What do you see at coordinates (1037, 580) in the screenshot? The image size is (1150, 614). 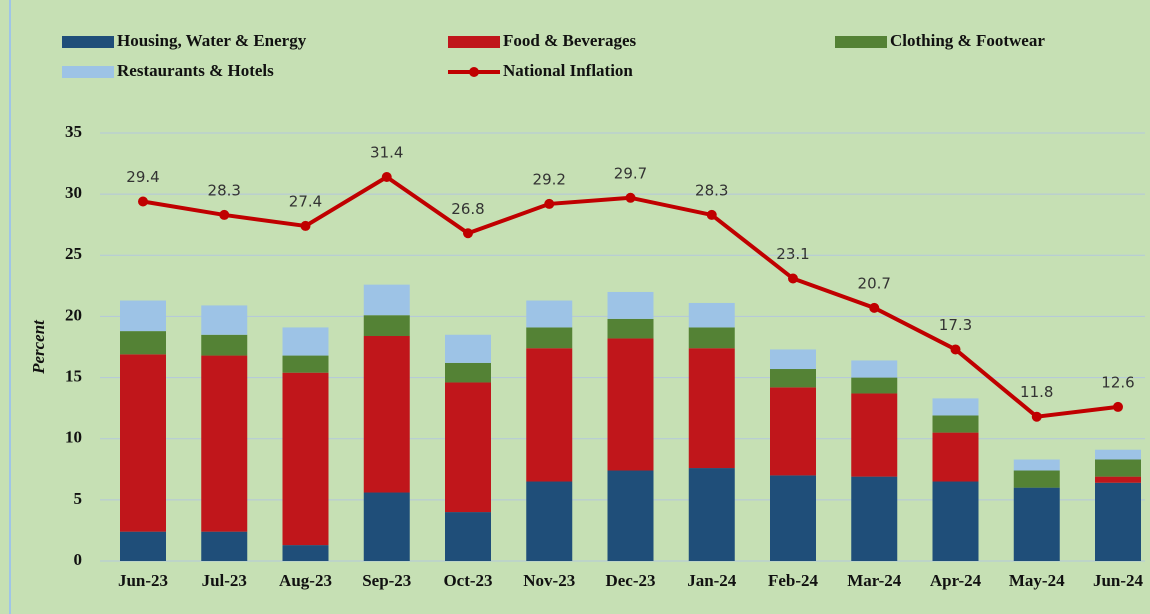 I see `x-tick-label: May-24` at bounding box center [1037, 580].